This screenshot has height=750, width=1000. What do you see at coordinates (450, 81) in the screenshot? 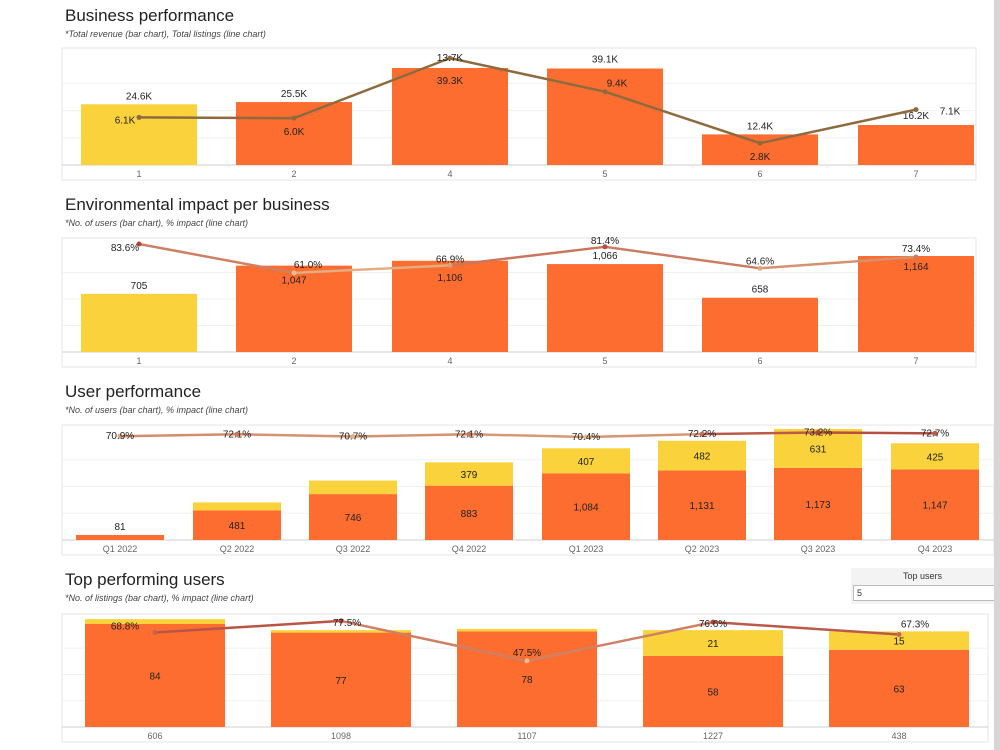
I see `bar-value-label: 39.3K` at bounding box center [450, 81].